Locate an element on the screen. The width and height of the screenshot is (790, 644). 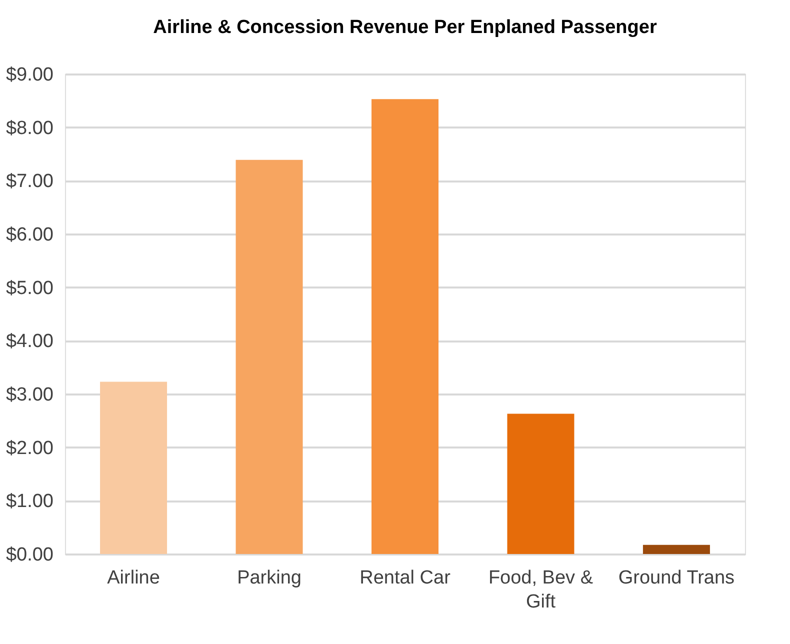
y-tick-label: $7.00 is located at coordinates (30, 181).